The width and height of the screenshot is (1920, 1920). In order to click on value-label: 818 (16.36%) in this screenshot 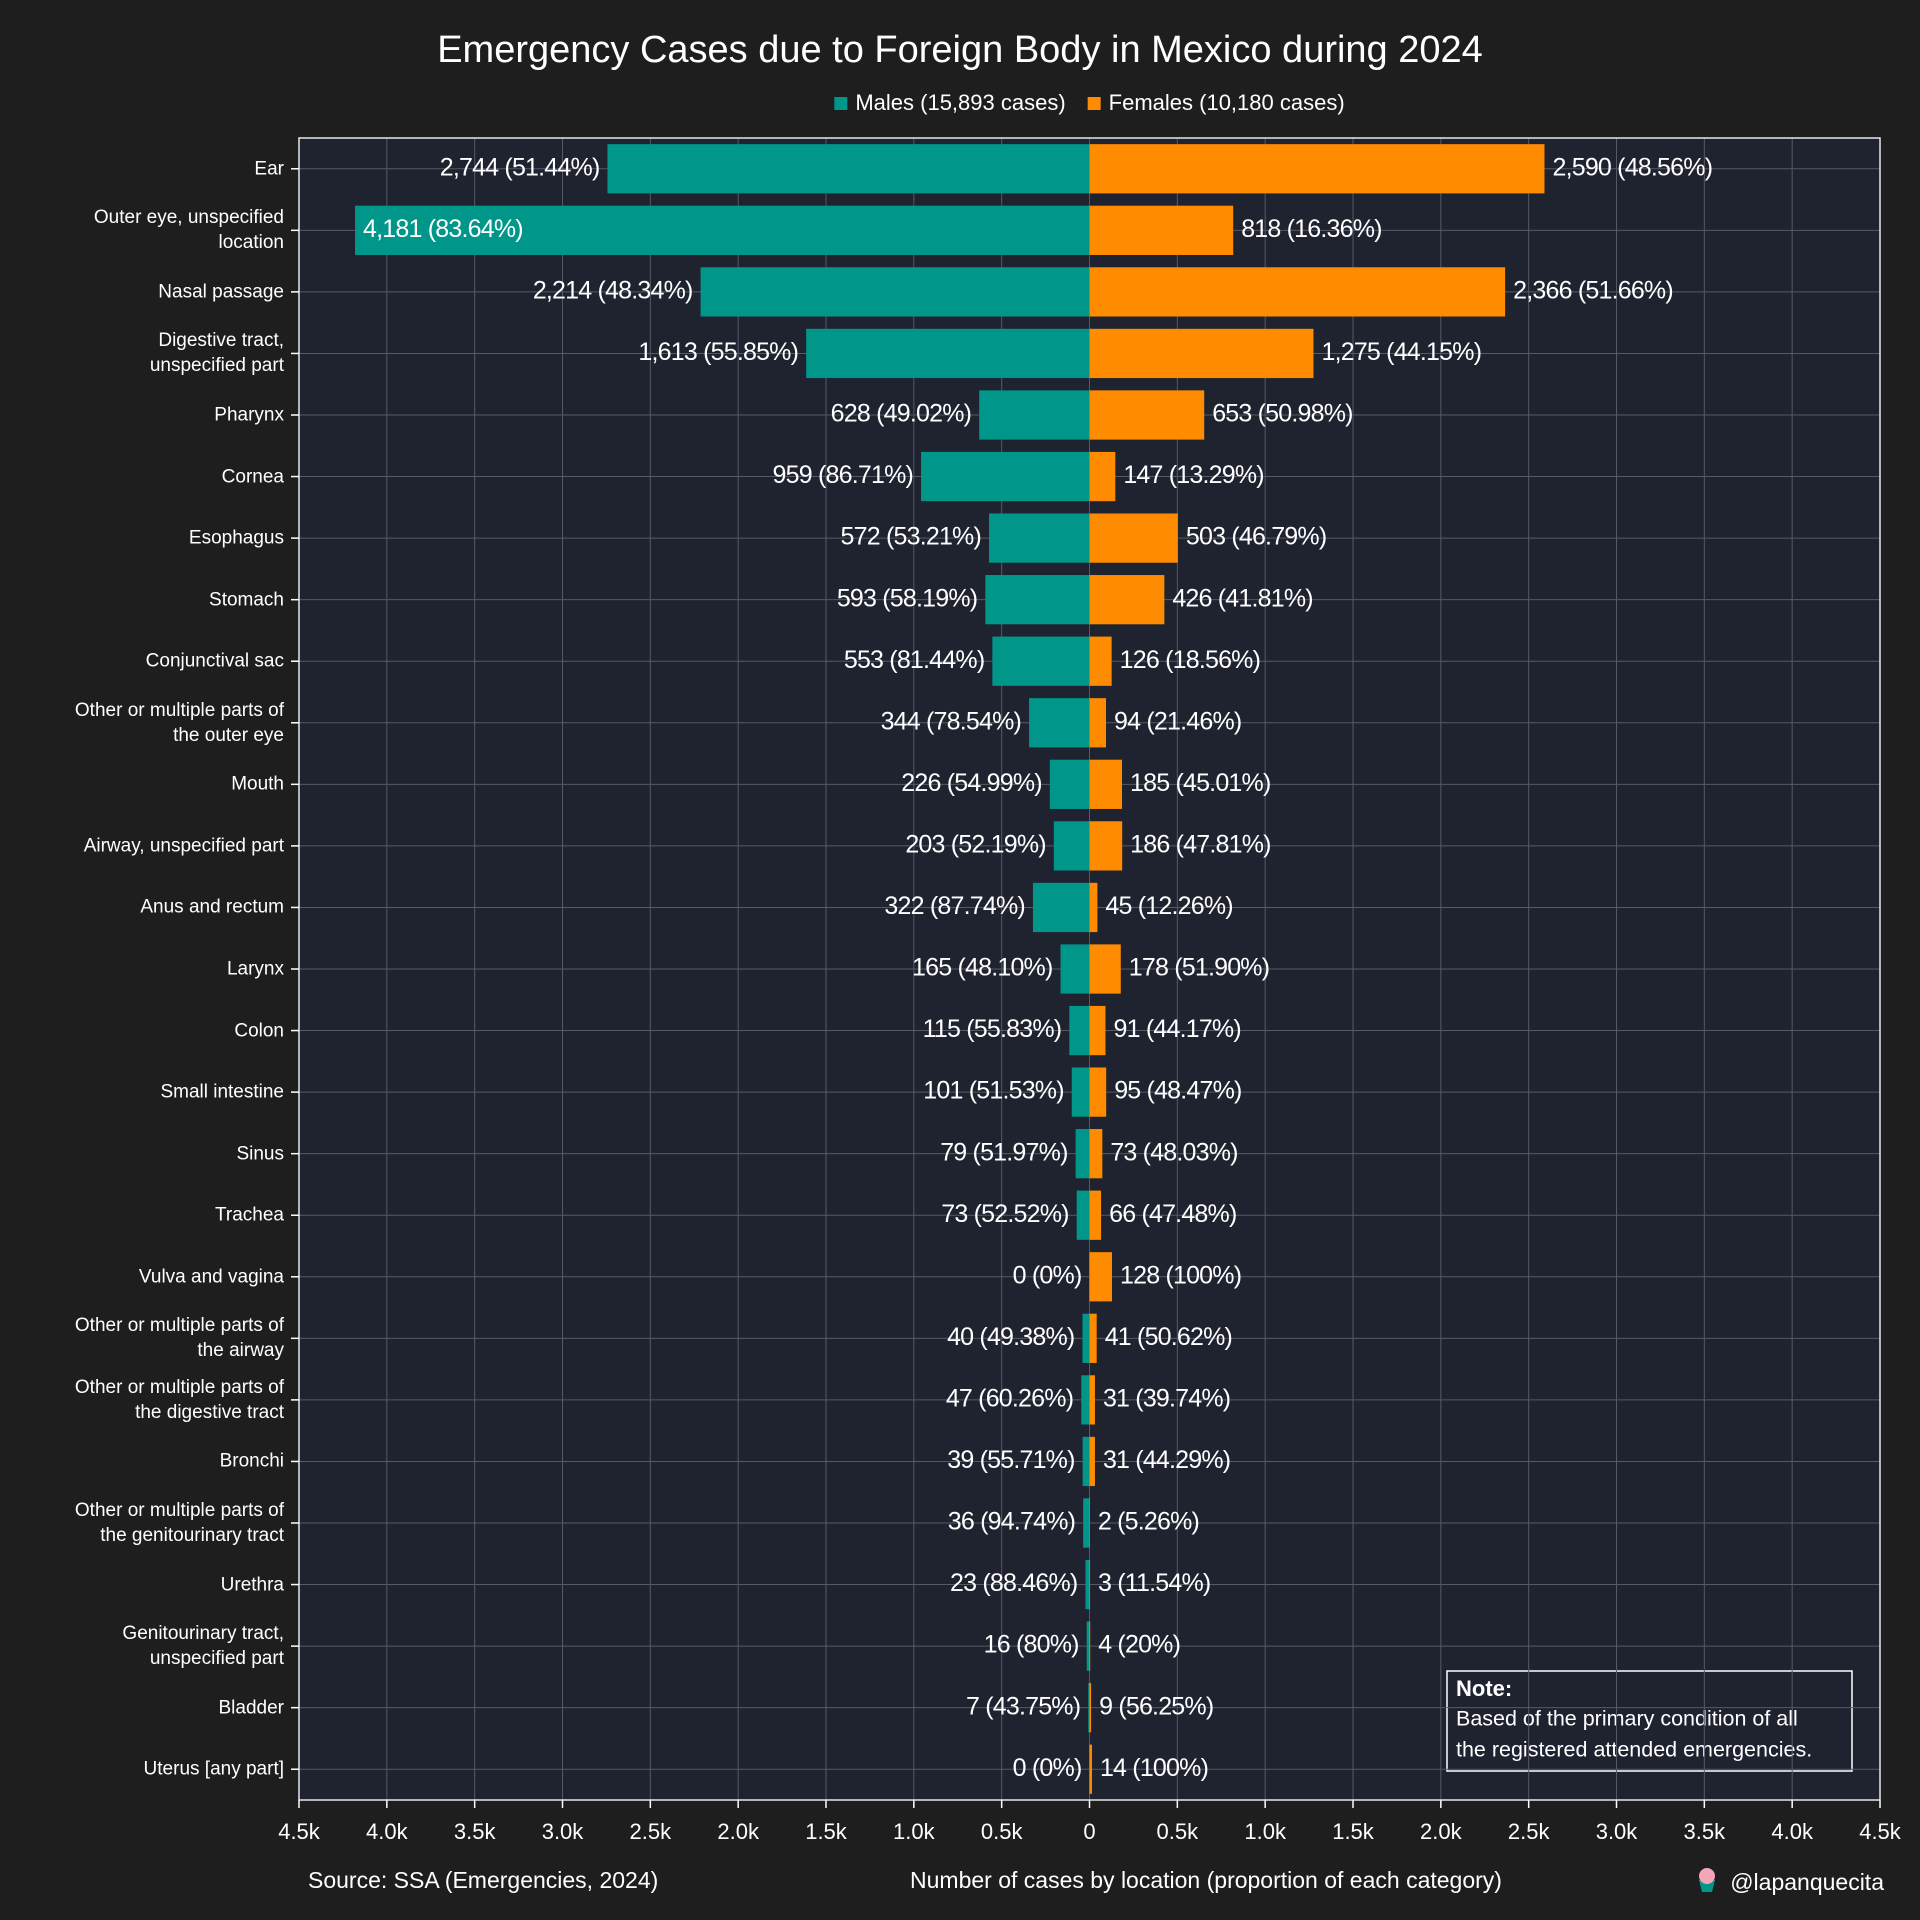, I will do `click(1311, 229)`.